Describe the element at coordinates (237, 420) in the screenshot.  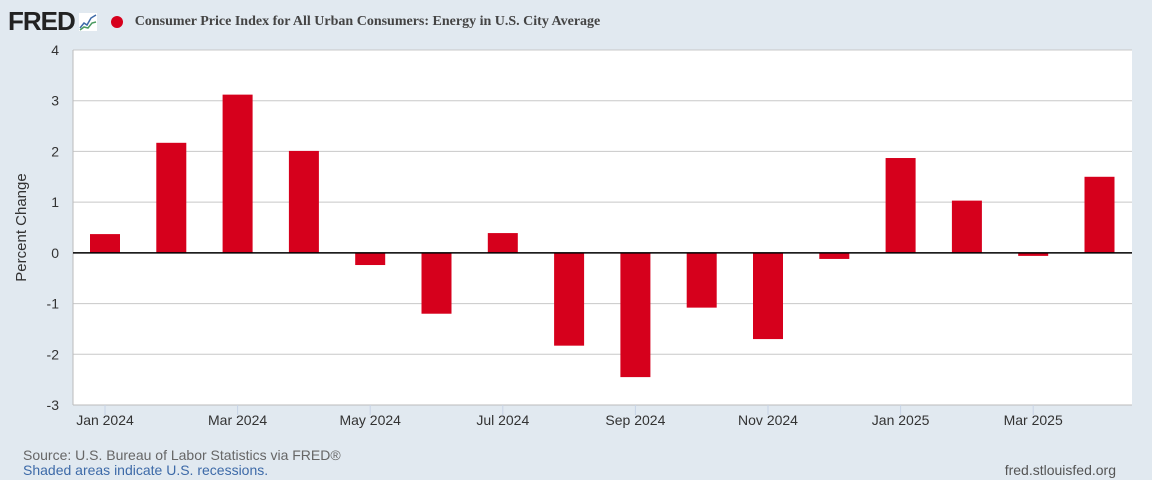
I see `x-tick-label: Mar 2024` at that location.